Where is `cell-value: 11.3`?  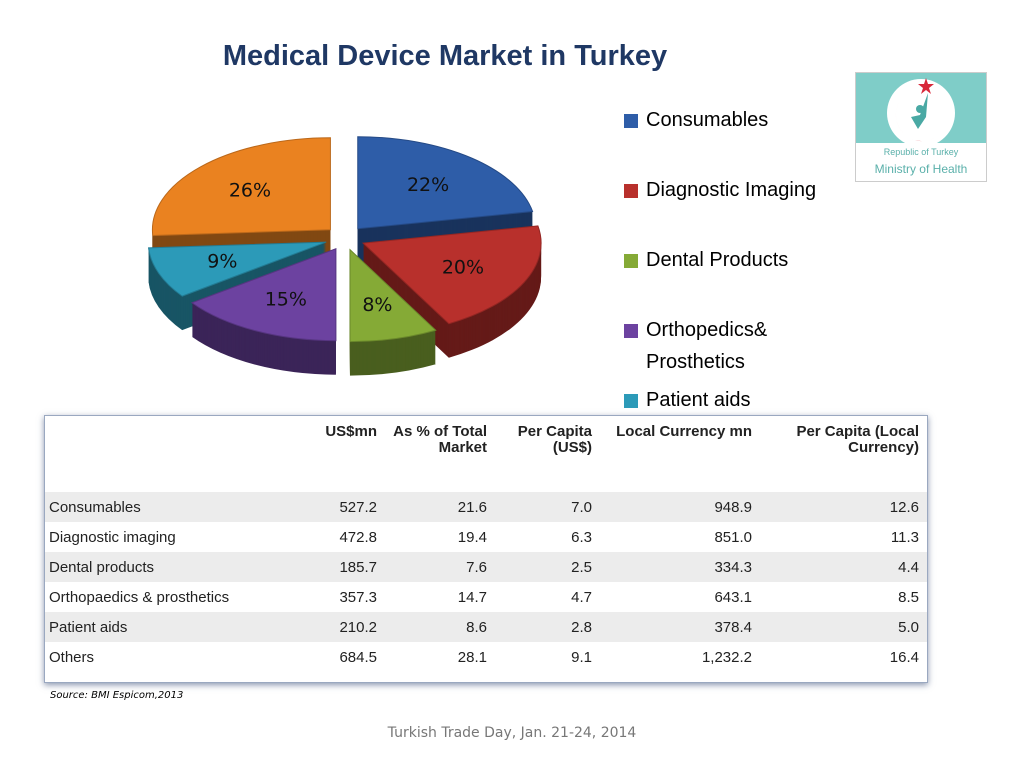 cell-value: 11.3 is located at coordinates (904, 537).